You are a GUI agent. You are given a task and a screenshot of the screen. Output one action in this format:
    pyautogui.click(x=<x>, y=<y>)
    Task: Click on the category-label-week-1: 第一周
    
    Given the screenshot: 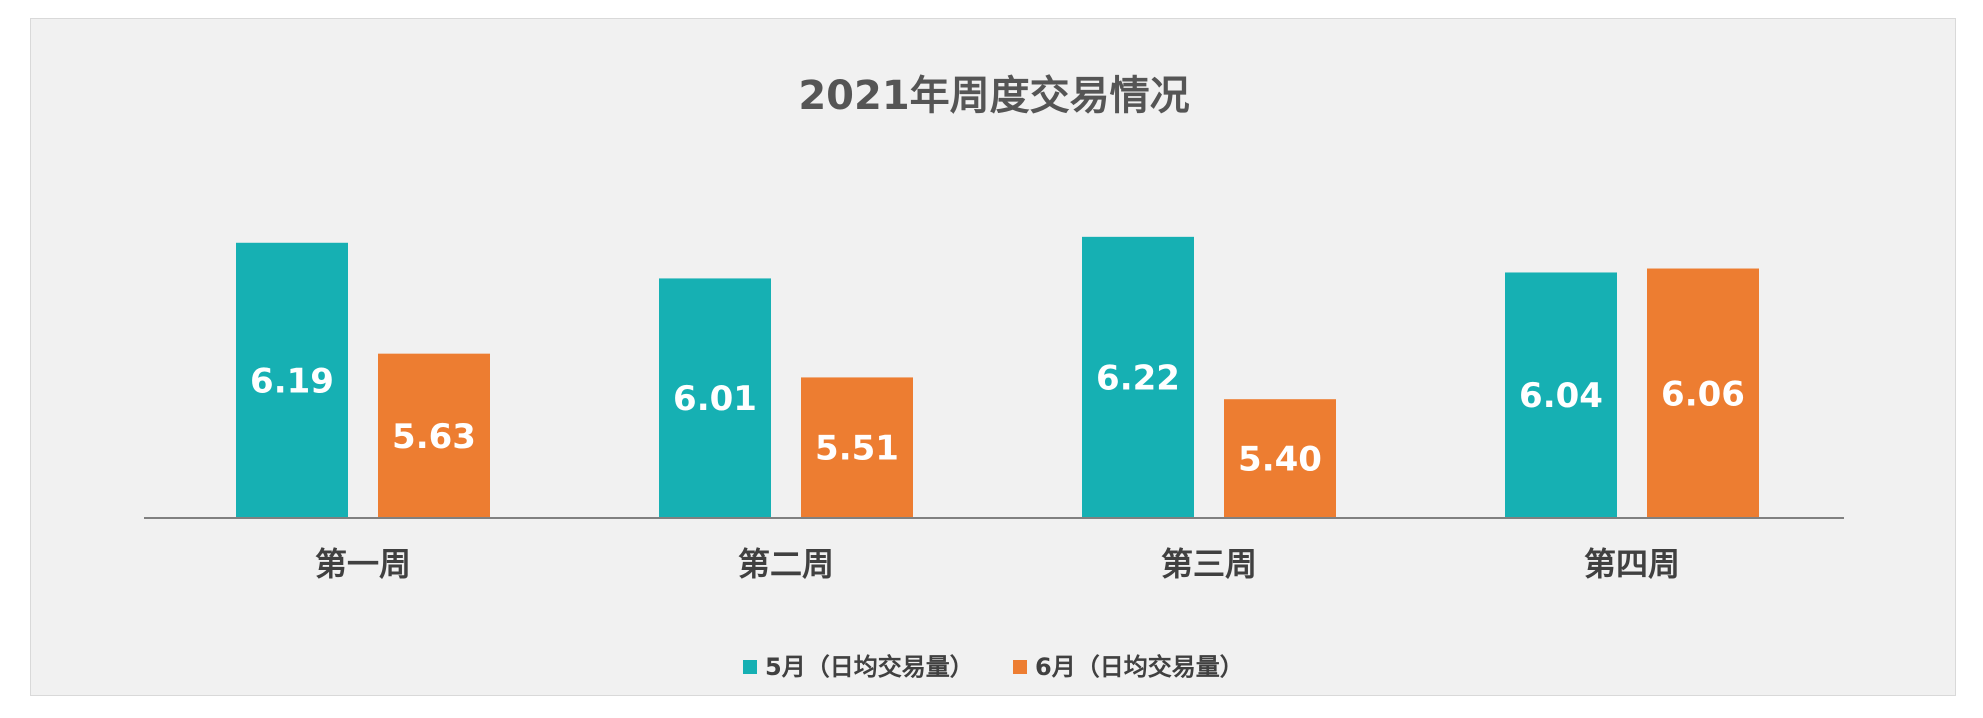 What is the action you would take?
    pyautogui.click(x=363, y=564)
    